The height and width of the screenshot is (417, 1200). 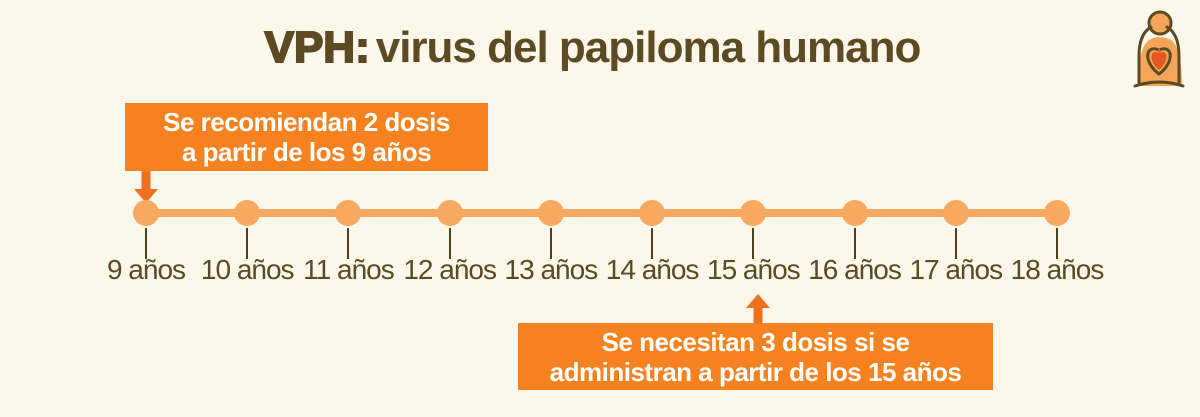 I want to click on timeline-age-label: 9 años, so click(x=146, y=269).